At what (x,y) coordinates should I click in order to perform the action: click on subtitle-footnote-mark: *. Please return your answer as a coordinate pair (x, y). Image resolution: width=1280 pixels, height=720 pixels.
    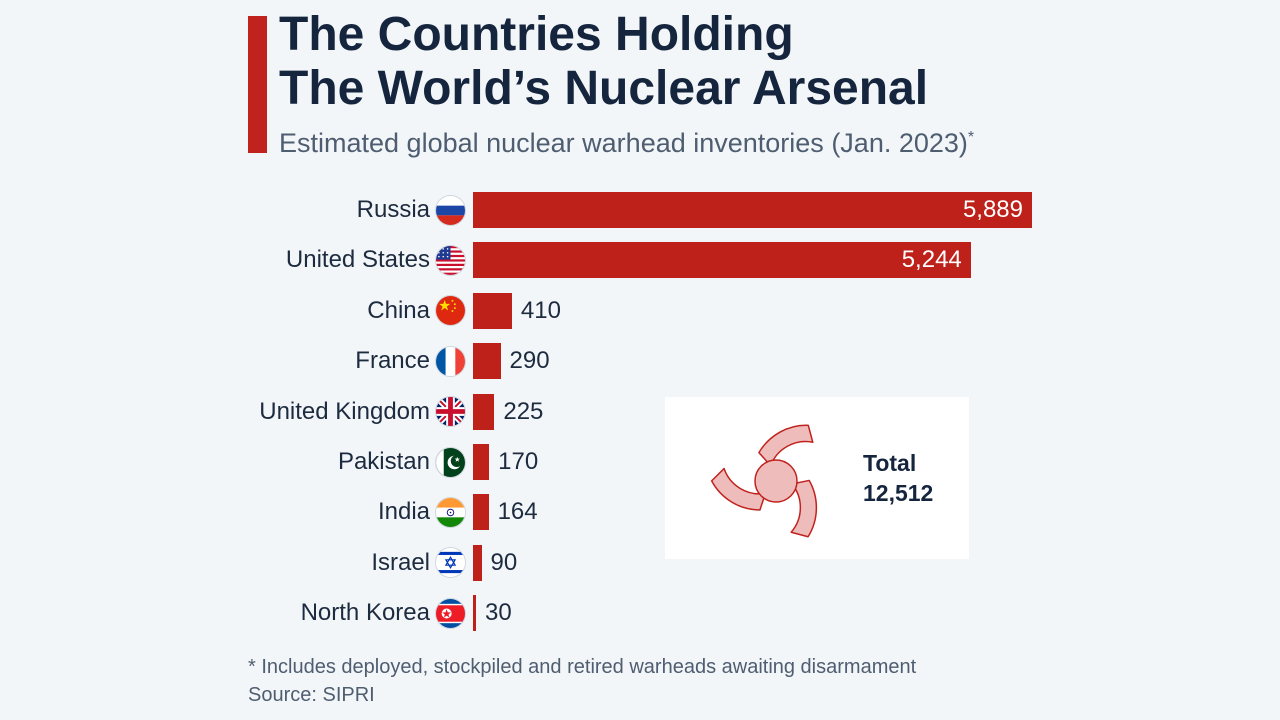
    Looking at the image, I should click on (971, 137).